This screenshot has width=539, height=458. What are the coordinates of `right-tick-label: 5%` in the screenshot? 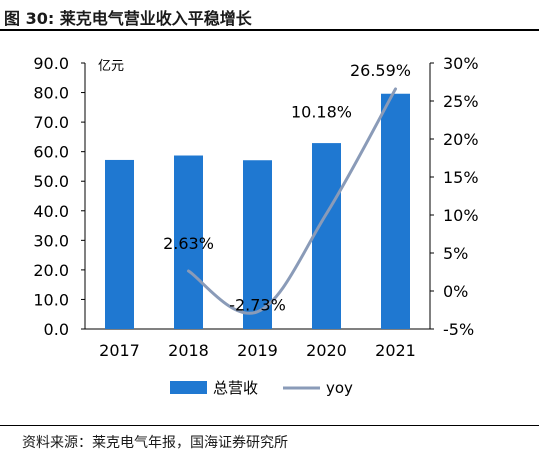 It's located at (455, 253).